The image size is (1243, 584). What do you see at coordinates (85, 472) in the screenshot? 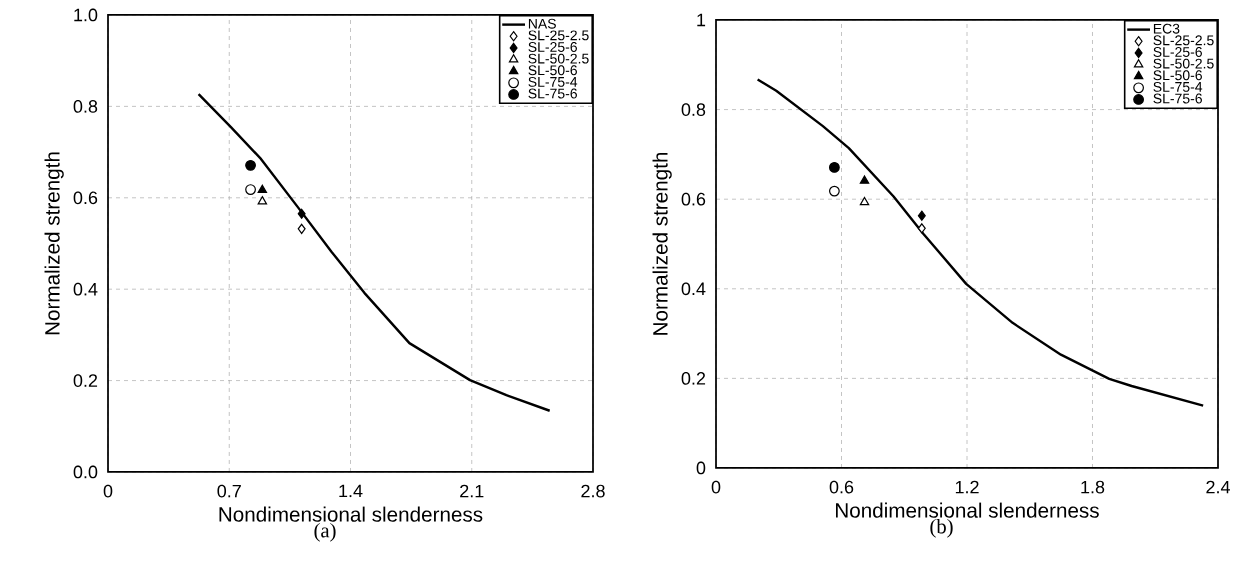
I see `y-tick-label: 0.0` at bounding box center [85, 472].